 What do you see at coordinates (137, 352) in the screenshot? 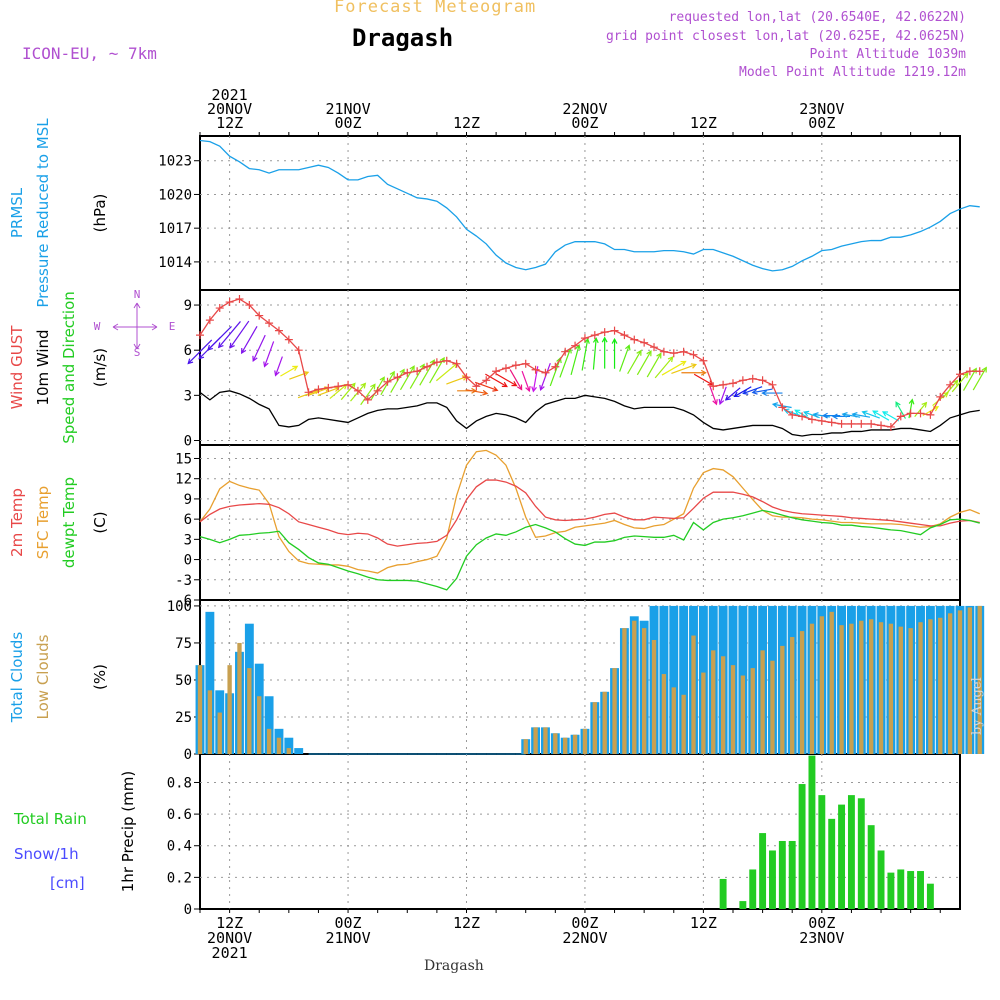
I see `compass-south: S` at bounding box center [137, 352].